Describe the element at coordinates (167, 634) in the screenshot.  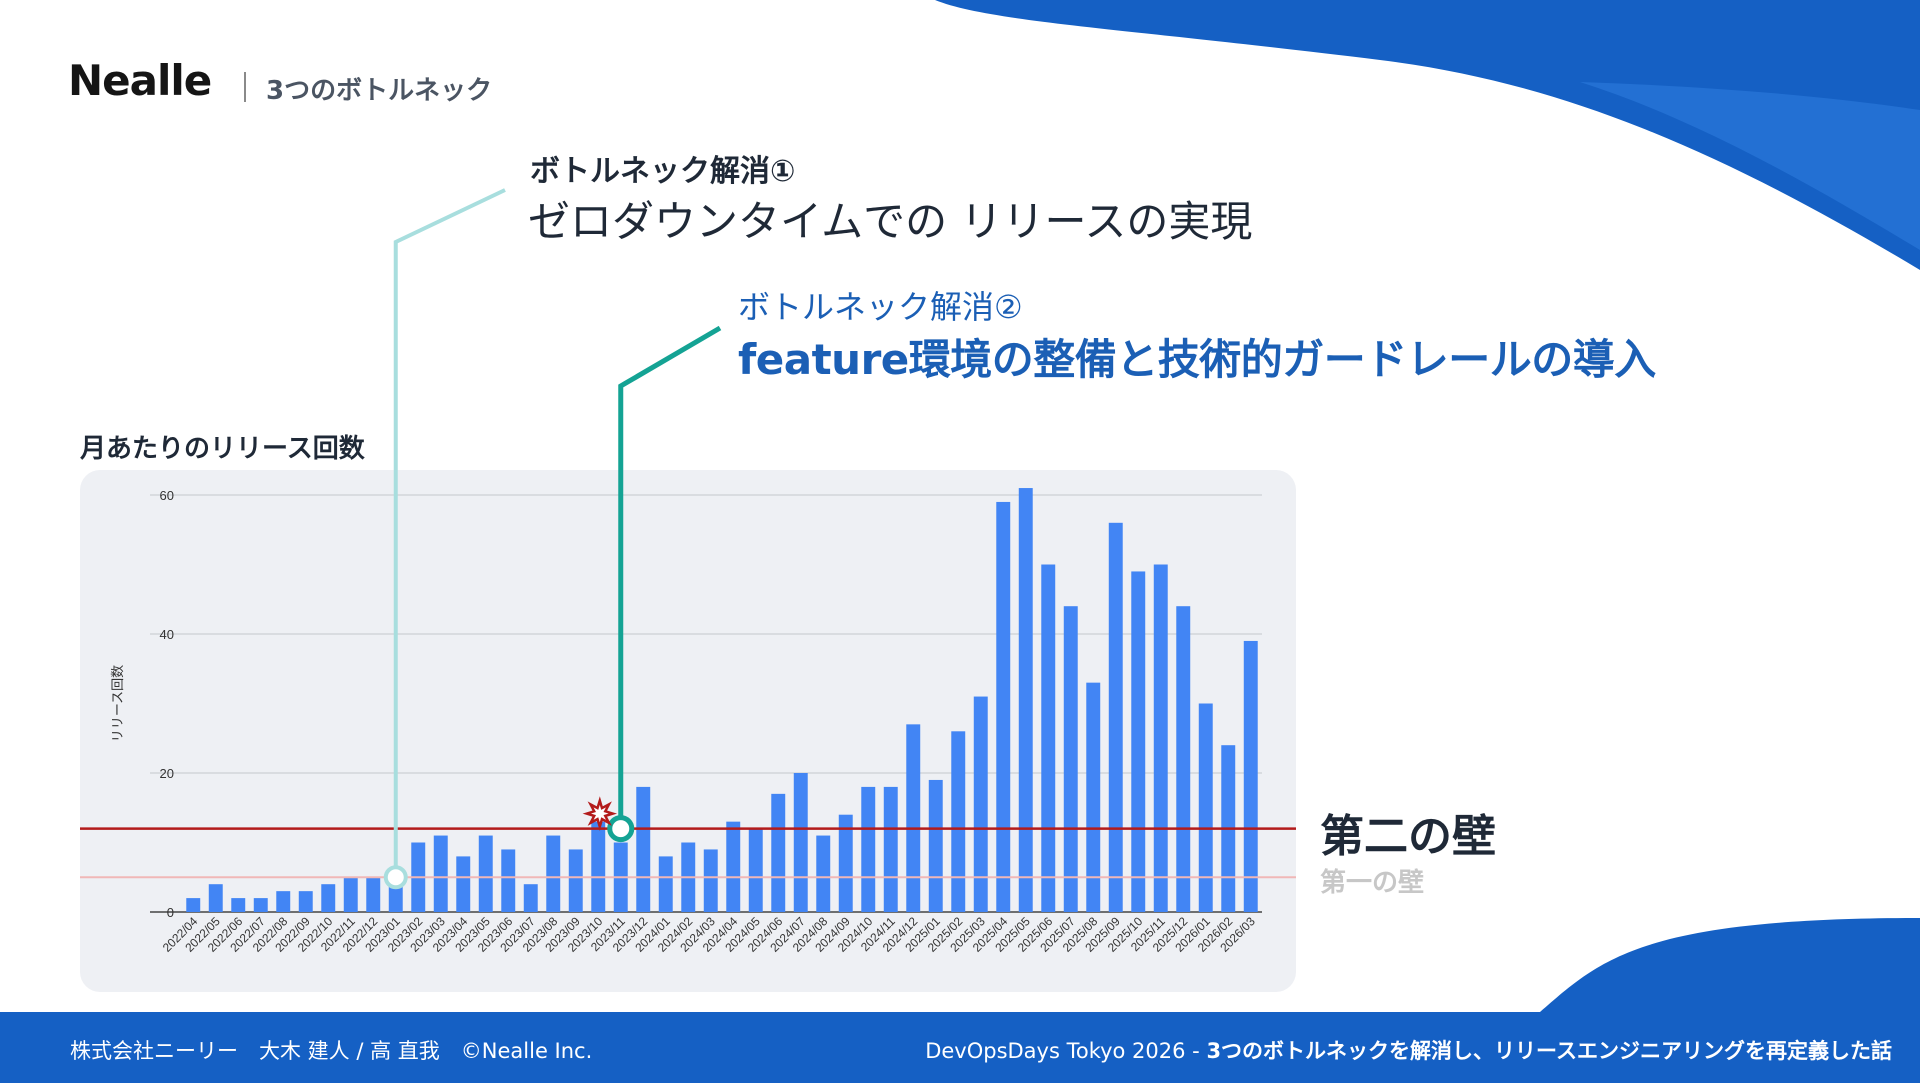
I see `y-tick-label: 40` at that location.